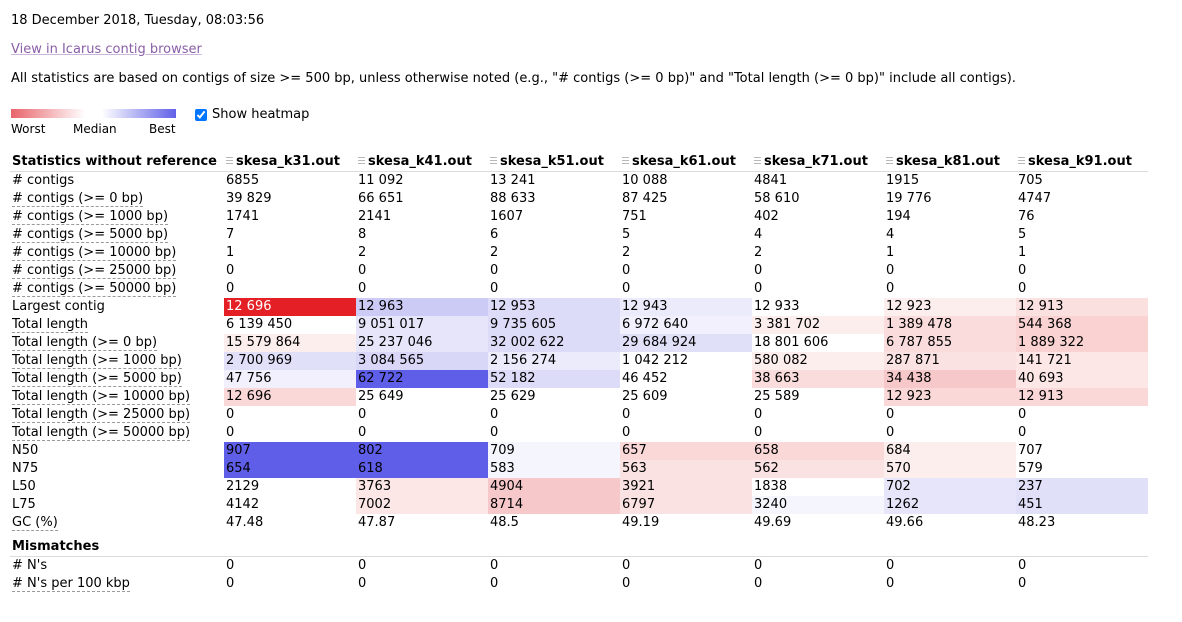  I want to click on metric-value: 40 693, so click(1082, 379).